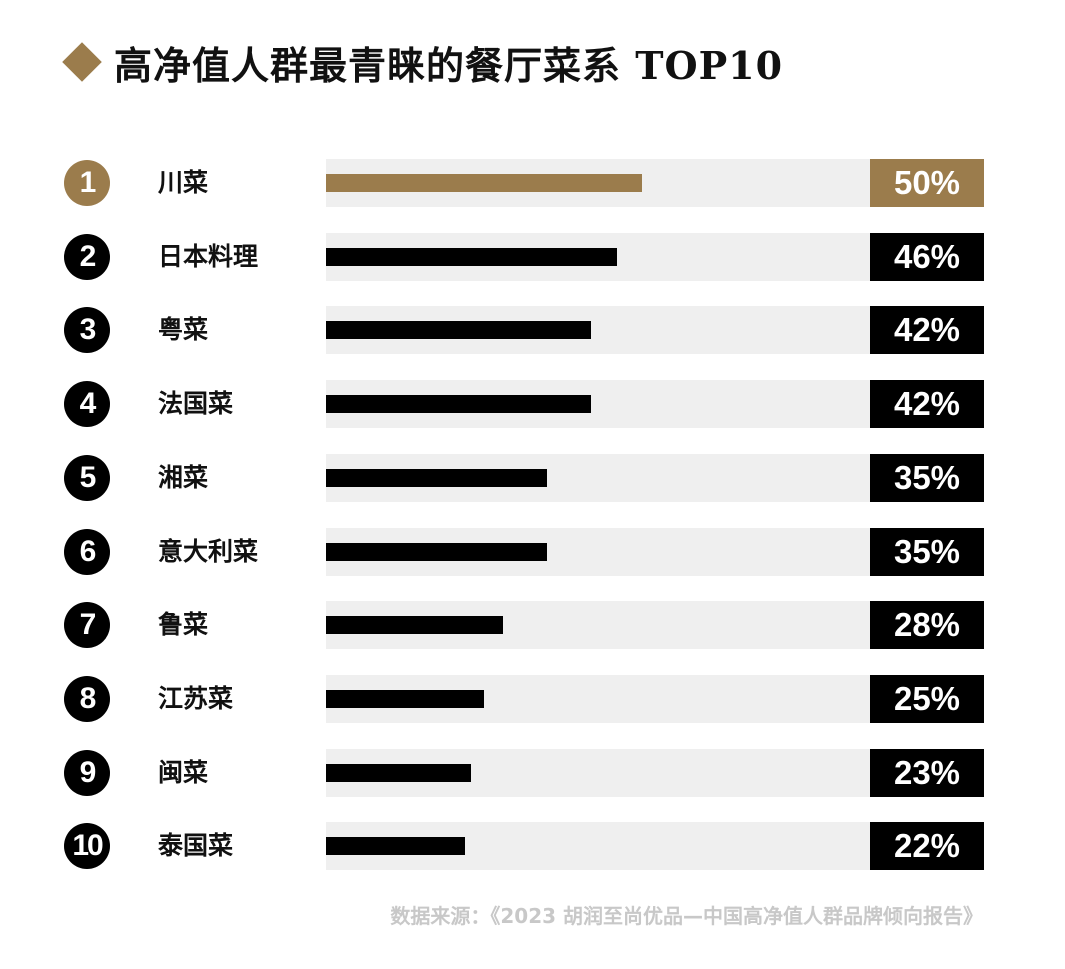 This screenshot has height=969, width=1065. Describe the element at coordinates (927, 183) in the screenshot. I see `value-label: 50%` at that location.